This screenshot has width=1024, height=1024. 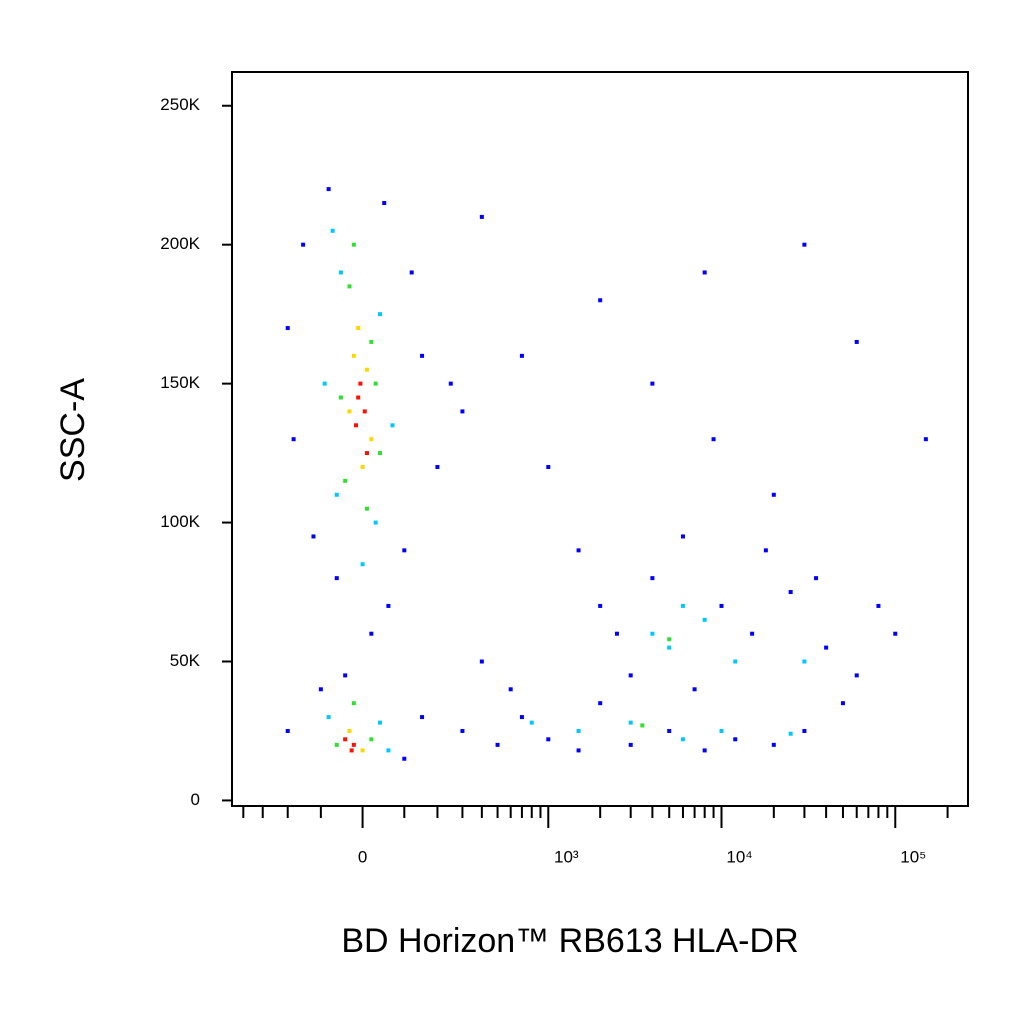 What do you see at coordinates (180, 104) in the screenshot?
I see `y-tick-label: 250K` at bounding box center [180, 104].